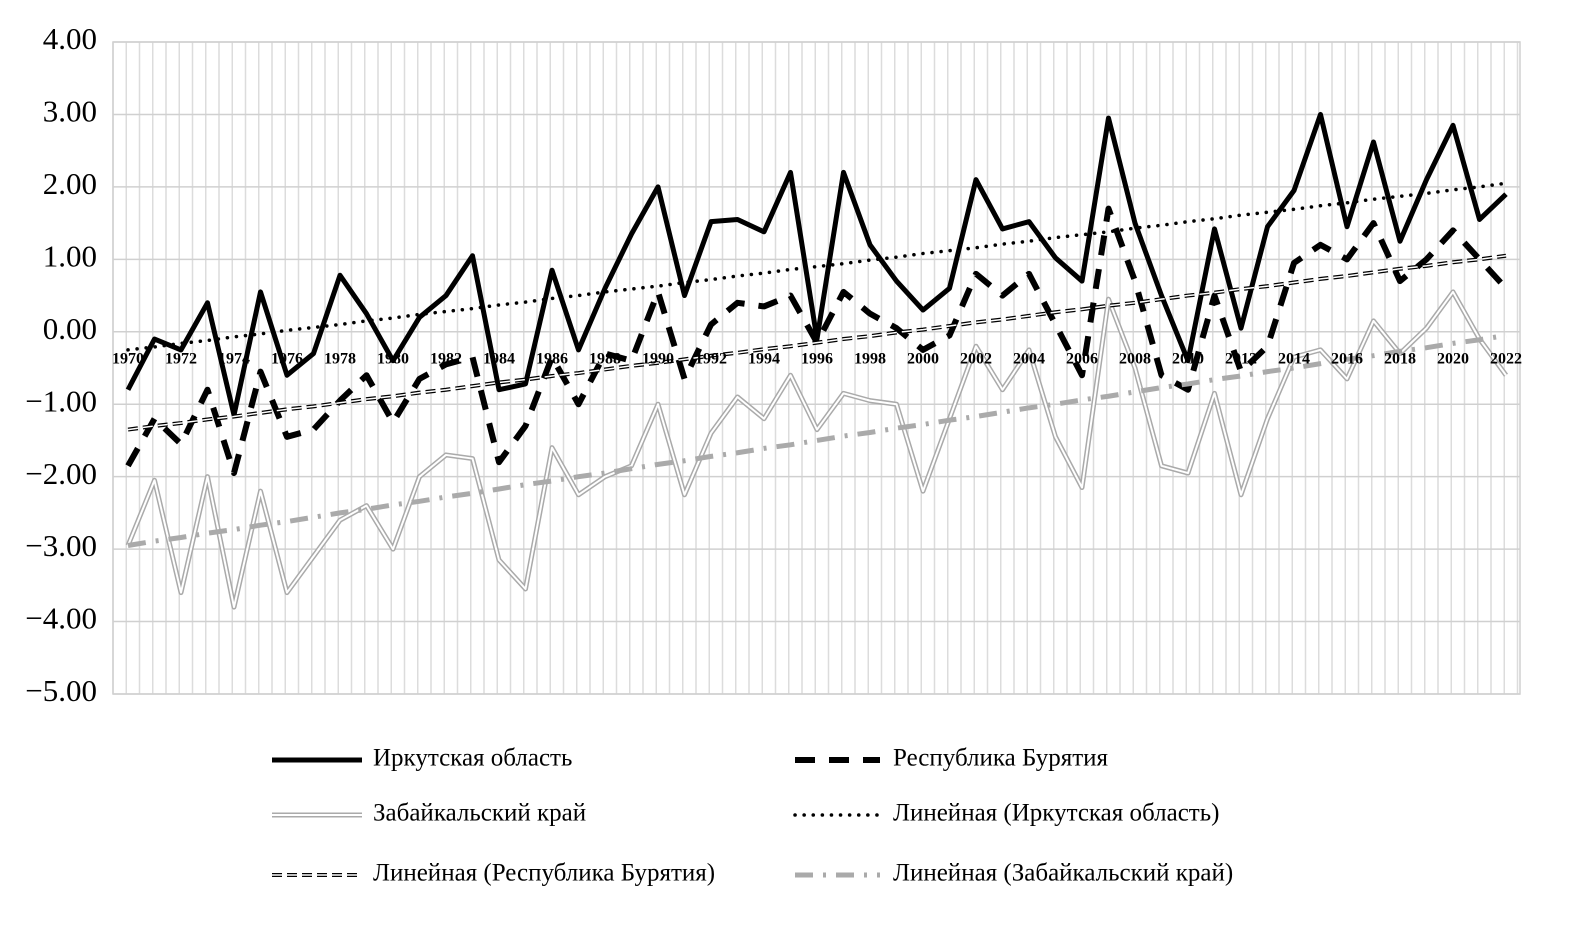 The image size is (1583, 928). I want to click on x-tick-label: 1988, so click(605, 359).